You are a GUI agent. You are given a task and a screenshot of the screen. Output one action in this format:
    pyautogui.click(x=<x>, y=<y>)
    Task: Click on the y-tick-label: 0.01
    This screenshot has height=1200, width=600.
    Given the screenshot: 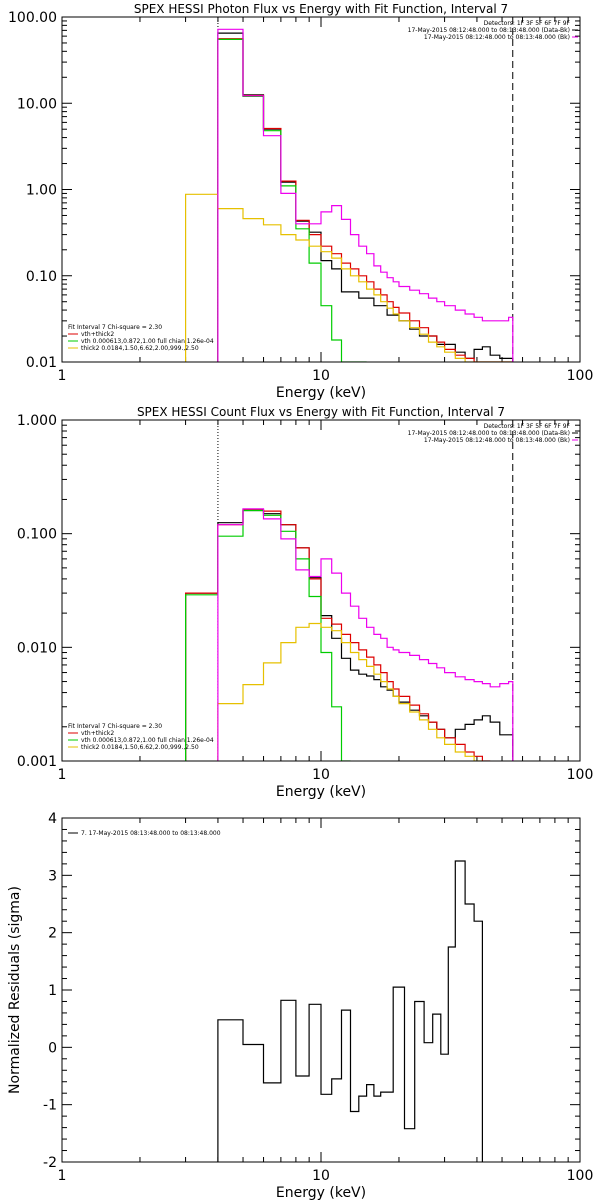 What is the action you would take?
    pyautogui.click(x=41, y=363)
    